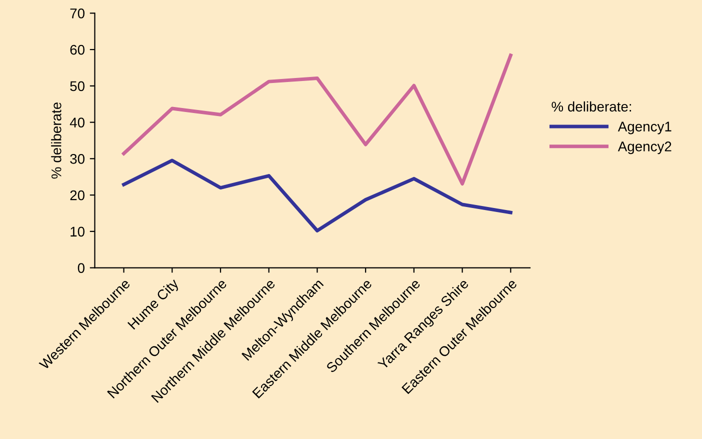 This screenshot has width=702, height=439. I want to click on y-tick-label: 50, so click(77, 86).